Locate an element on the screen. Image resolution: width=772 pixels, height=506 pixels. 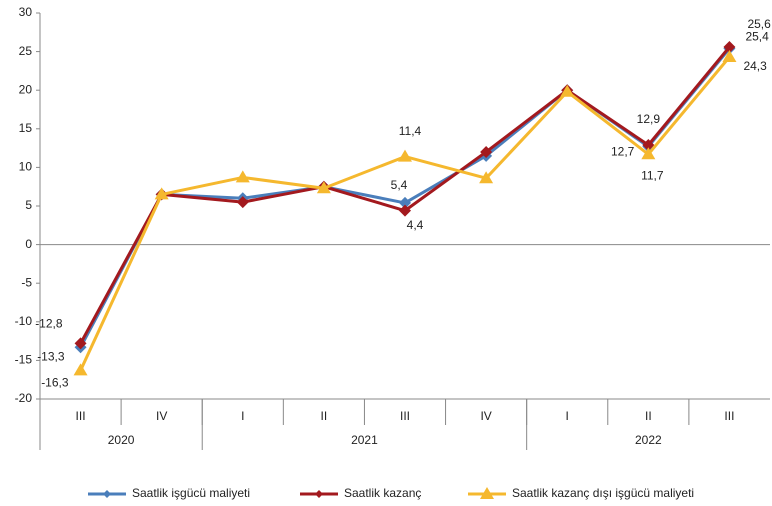
data-label: 5,4 is located at coordinates (399, 185).